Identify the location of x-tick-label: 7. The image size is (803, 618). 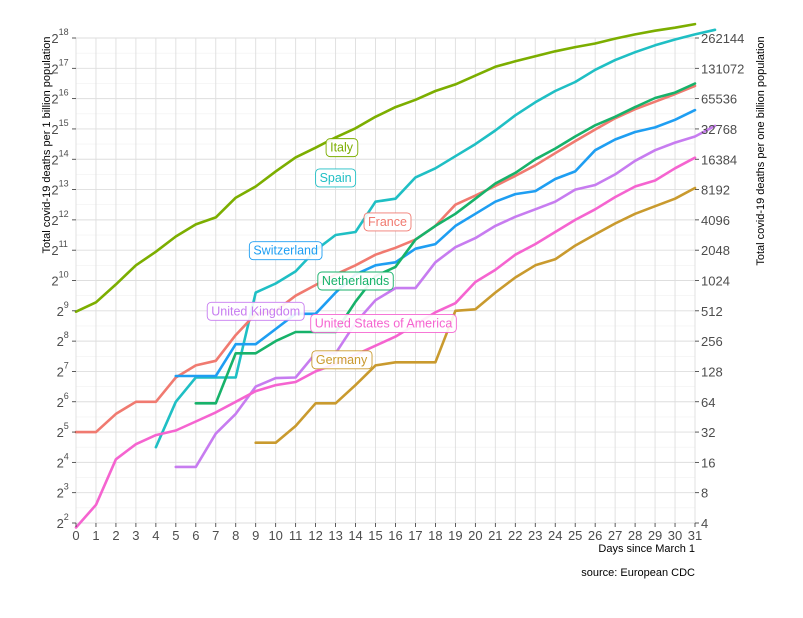
(215, 535).